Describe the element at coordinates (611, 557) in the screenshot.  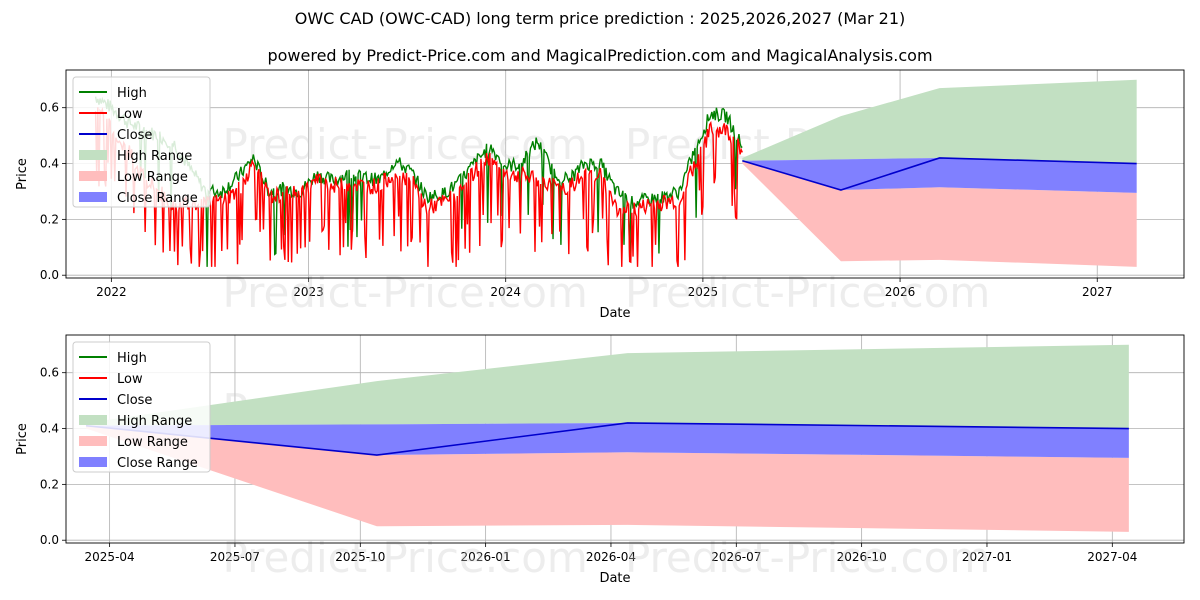
I see `x-tick-label: 2026-04` at that location.